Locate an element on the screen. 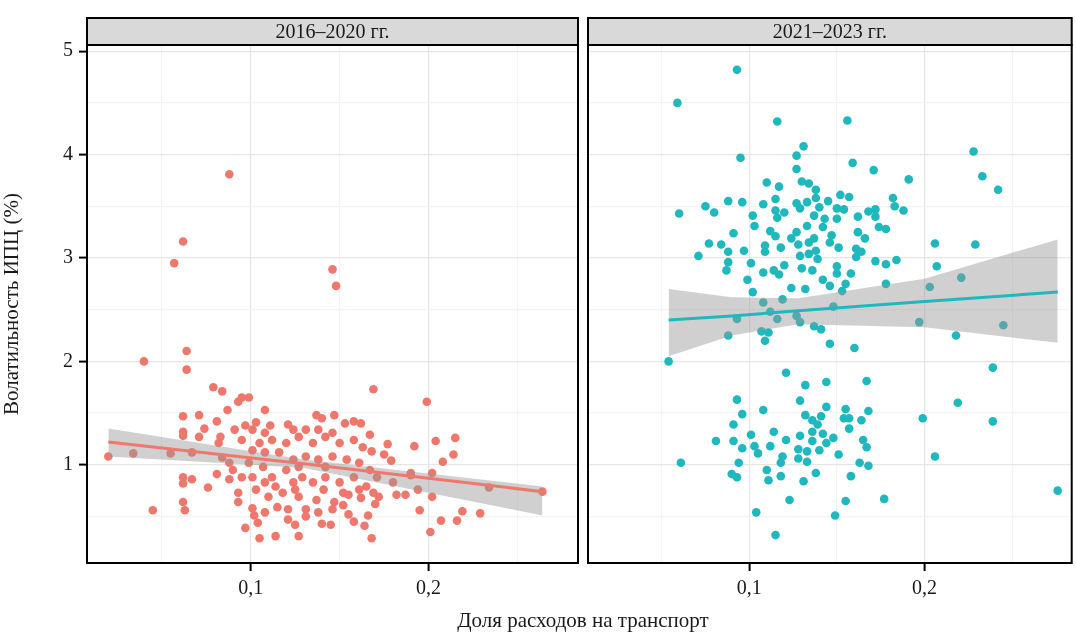 The image size is (1076, 643). chart-title: 2016–2020 гг. is located at coordinates (332, 30).